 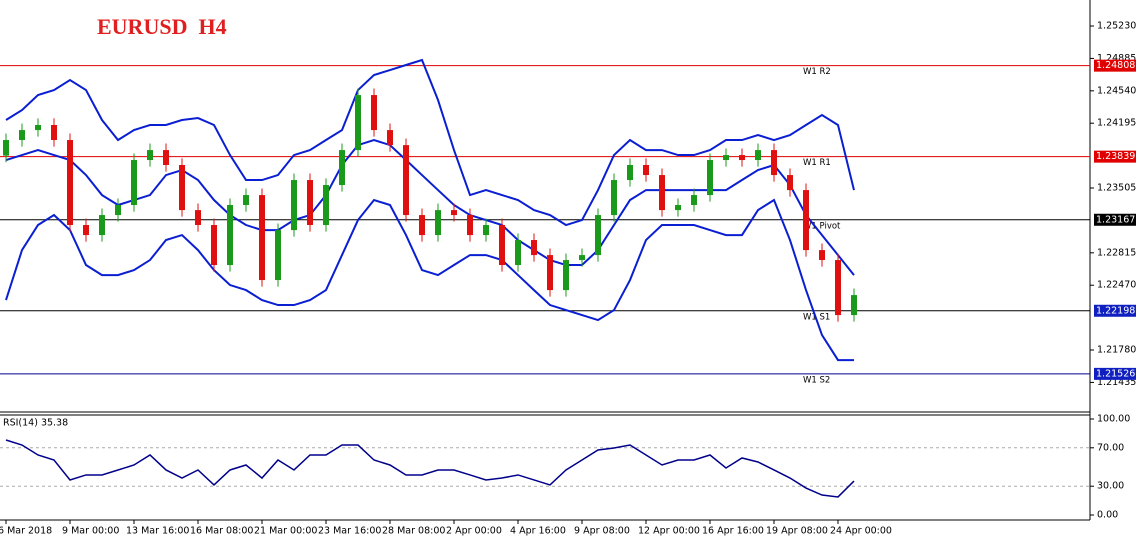 I want to click on y-tick-label: 1.24540, so click(x=1116, y=90).